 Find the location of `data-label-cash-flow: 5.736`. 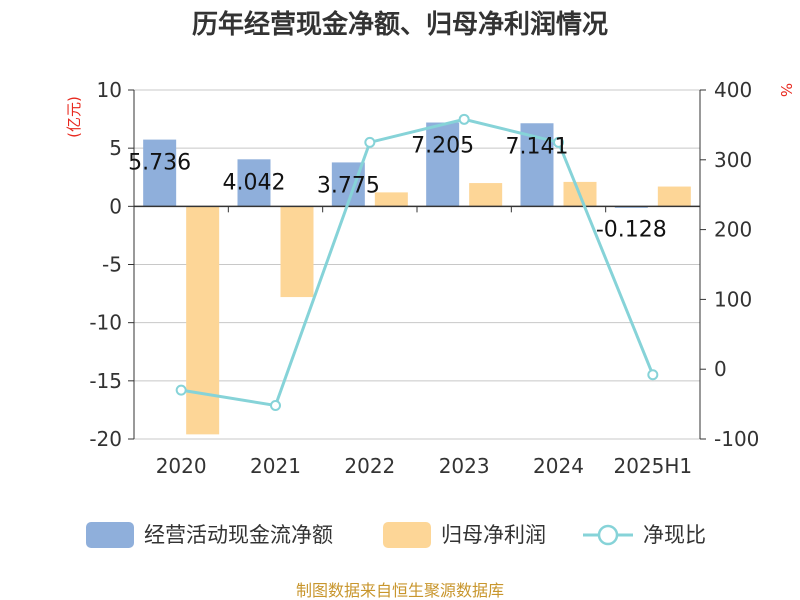

data-label-cash-flow: 5.736 is located at coordinates (159, 163).